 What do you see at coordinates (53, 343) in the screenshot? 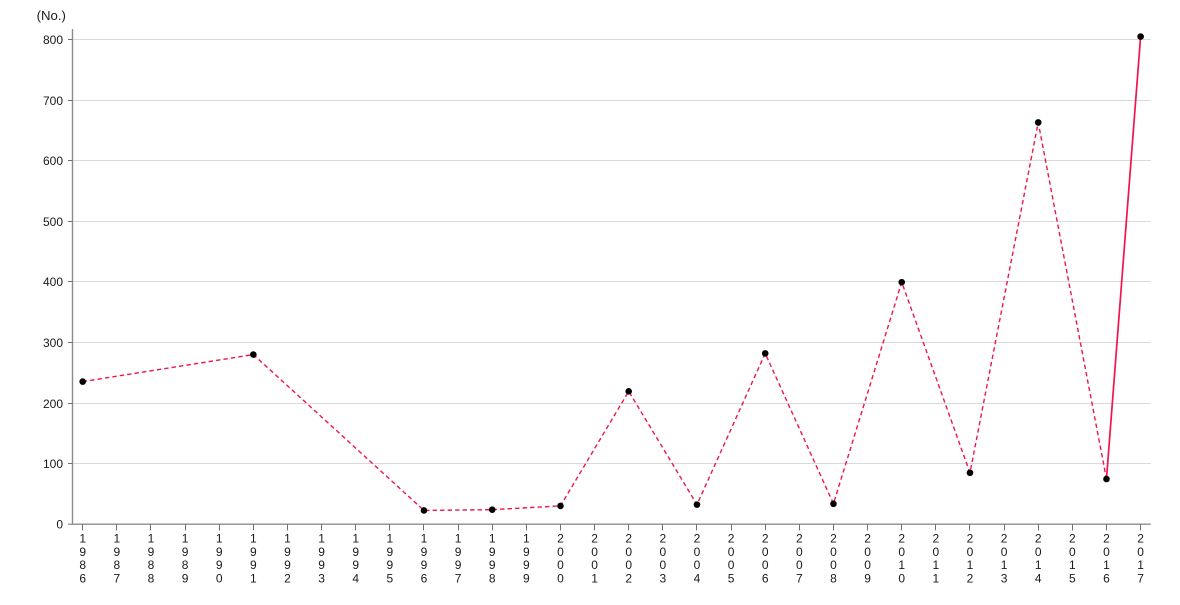
I see `svg-text: 300` at bounding box center [53, 343].